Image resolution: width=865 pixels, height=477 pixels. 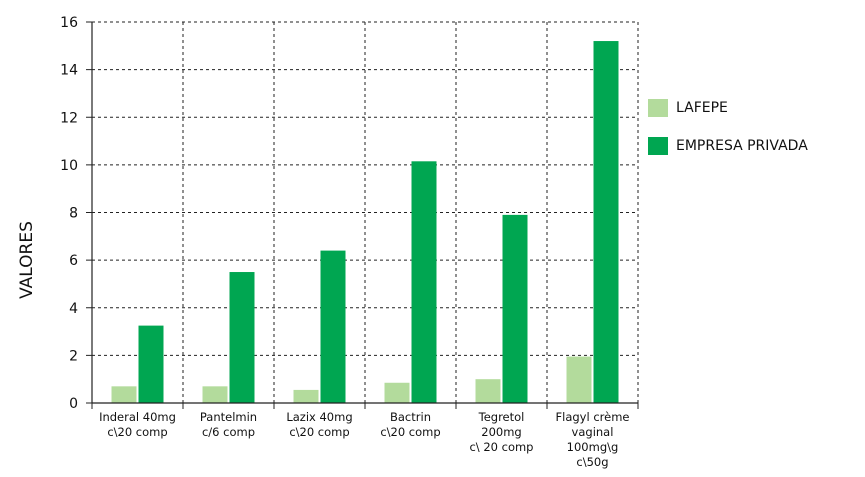 I want to click on y-tick-label: 12, so click(x=69, y=118).